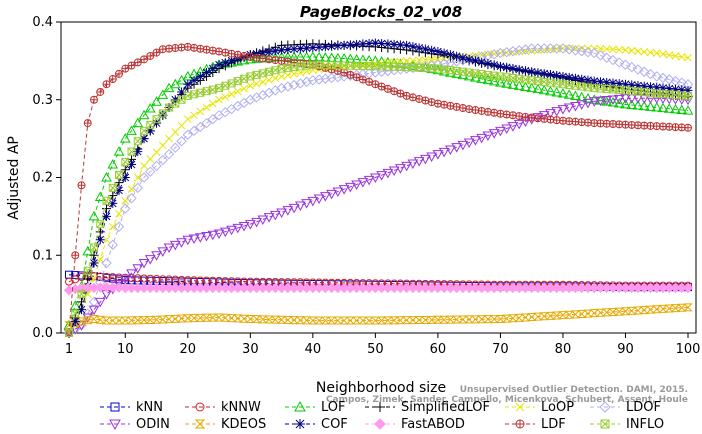 The width and height of the screenshot is (702, 434). I want to click on data-point-inflo, so click(137, 141).